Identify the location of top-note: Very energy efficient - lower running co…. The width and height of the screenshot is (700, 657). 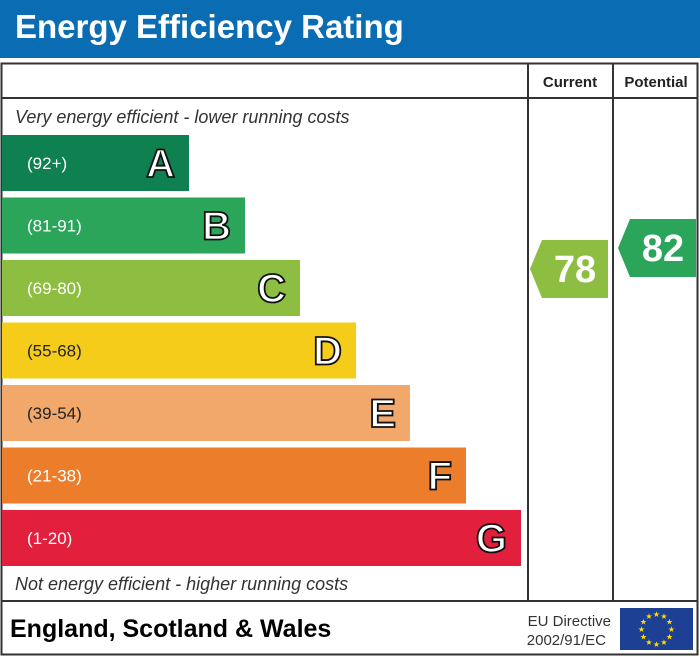
(182, 117).